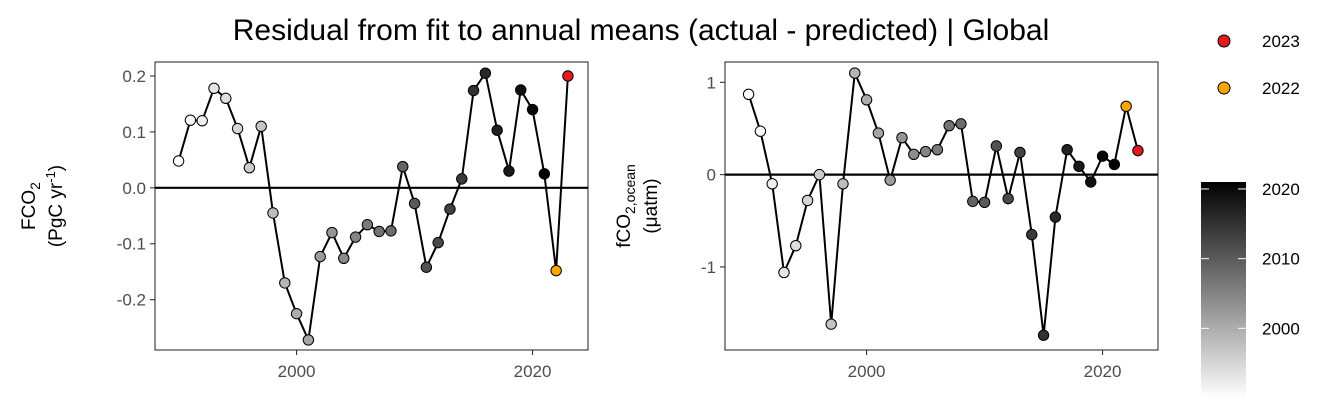 Image resolution: width=1344 pixels, height=408 pixels. Describe the element at coordinates (31, 206) in the screenshot. I see `y-axis-label-line1: FCO2` at that location.